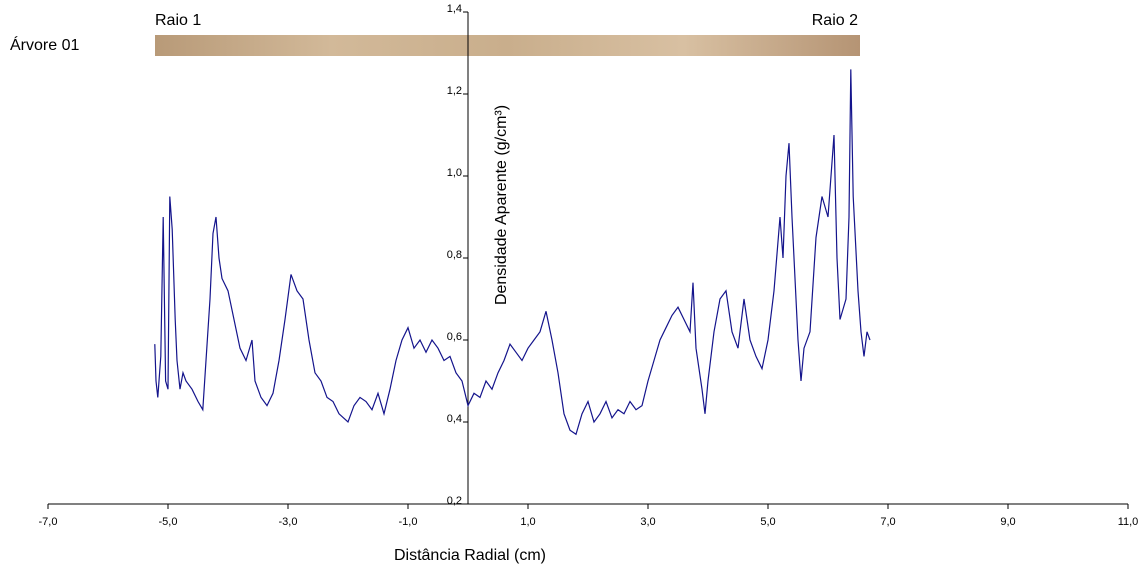 The image size is (1145, 574). Describe the element at coordinates (1007, 522) in the screenshot. I see `x-tick-label: 9,0` at that location.